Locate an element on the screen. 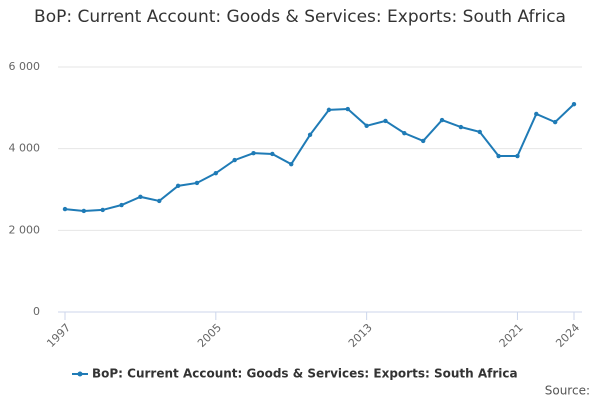 This screenshot has height=400, width=600. x-tick-label: 2021 is located at coordinates (511, 335).